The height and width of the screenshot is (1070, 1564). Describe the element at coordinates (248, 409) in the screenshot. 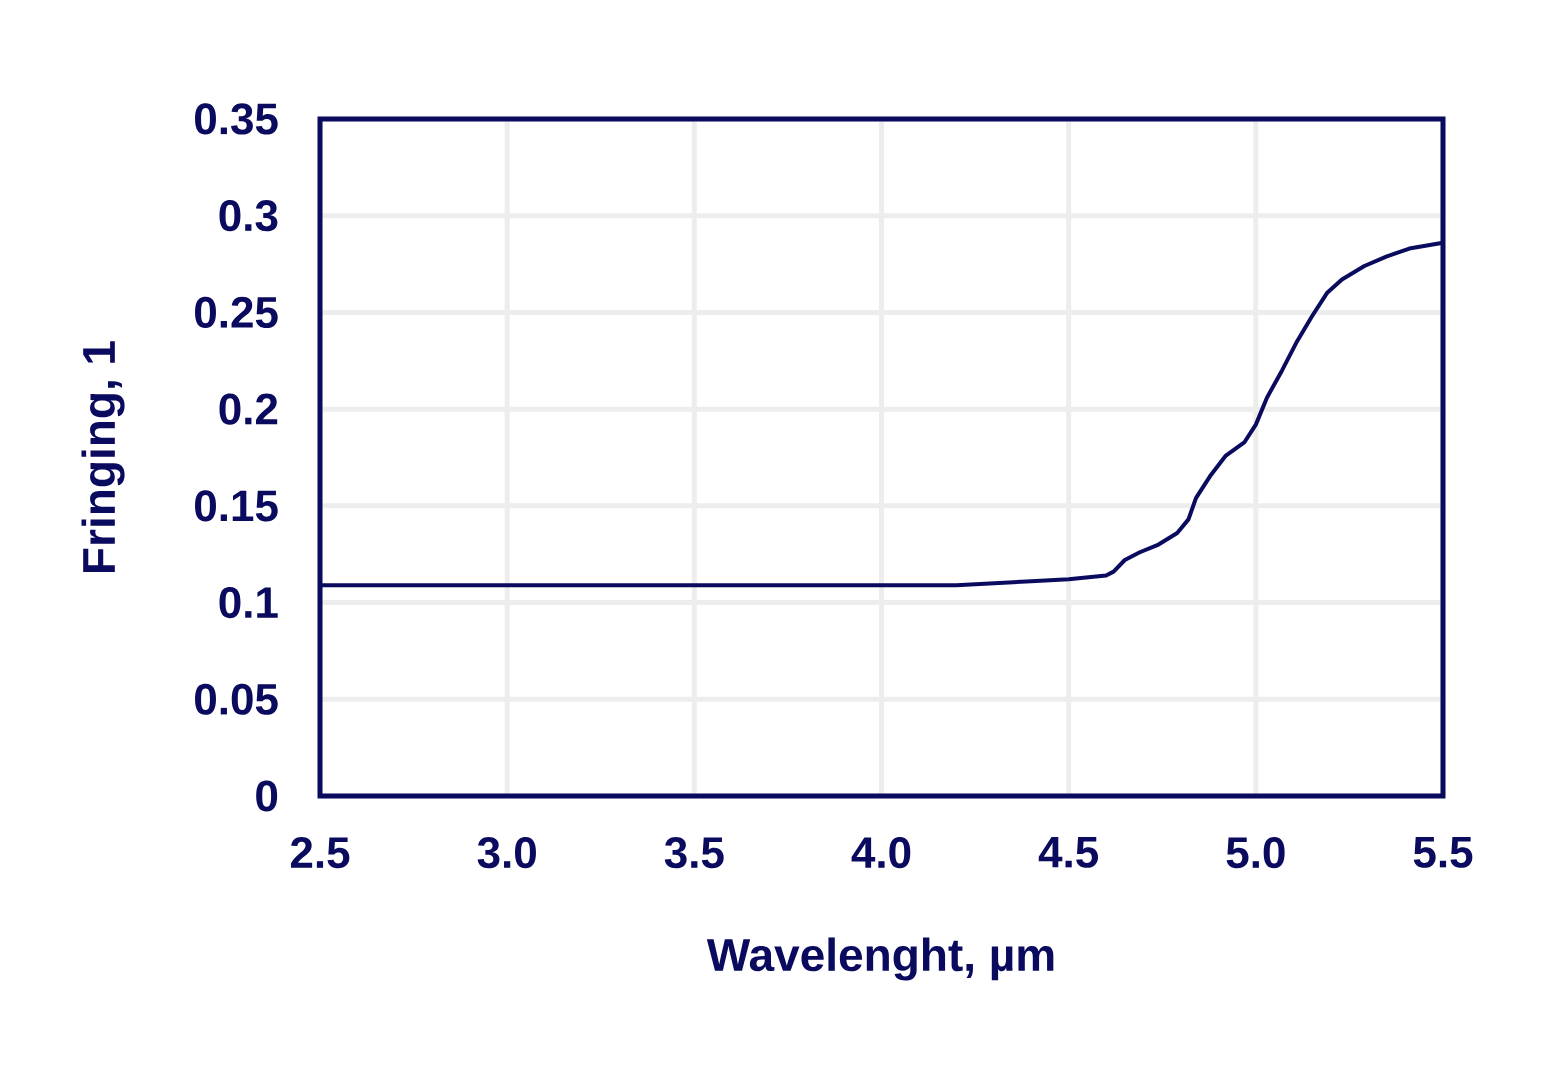

I see `y-tick-label: 0.2` at that location.